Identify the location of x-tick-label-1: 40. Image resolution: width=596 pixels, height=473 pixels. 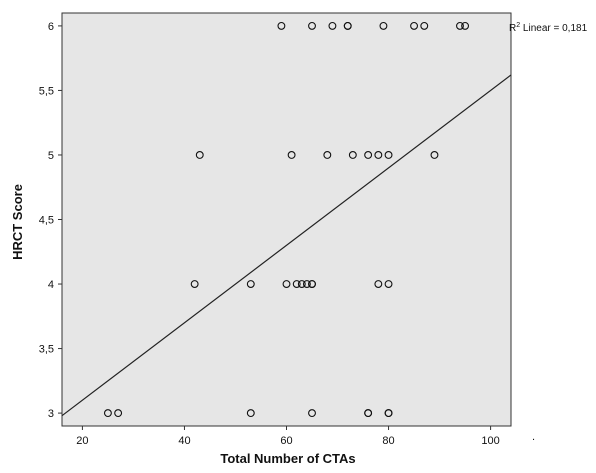
(184, 441).